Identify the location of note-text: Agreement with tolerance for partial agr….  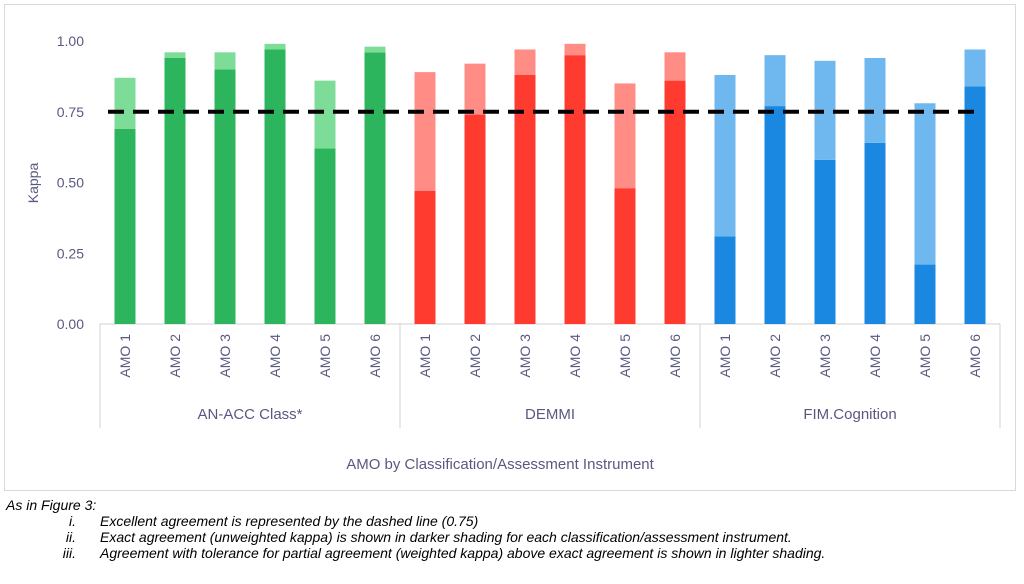
(463, 553).